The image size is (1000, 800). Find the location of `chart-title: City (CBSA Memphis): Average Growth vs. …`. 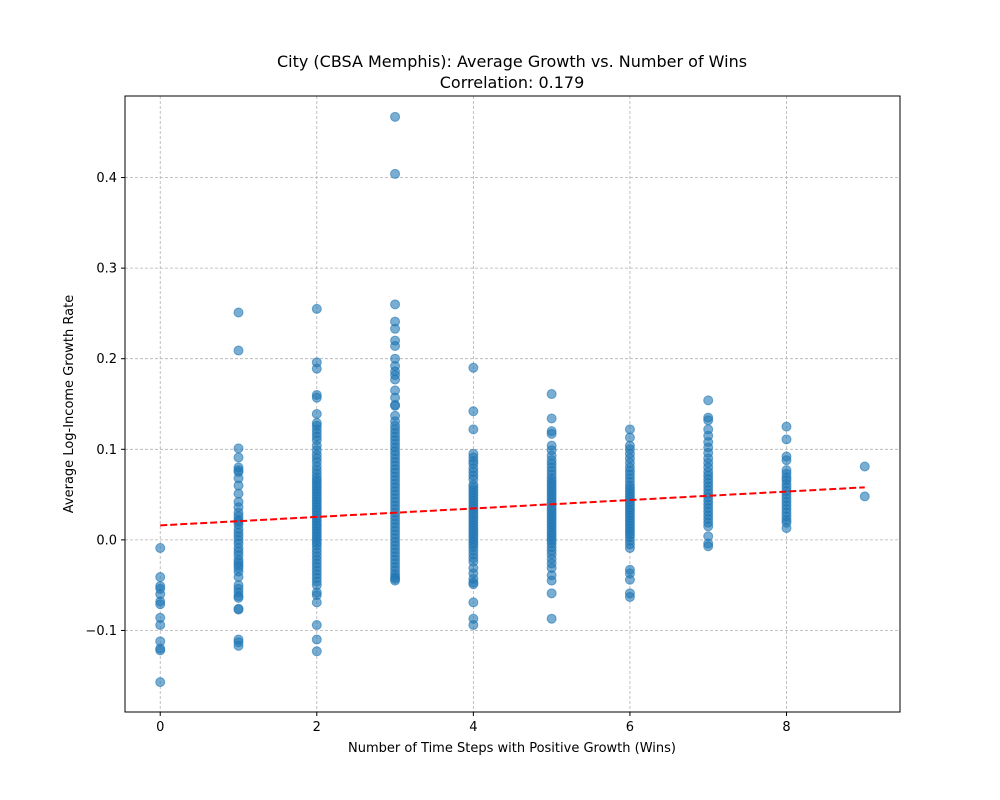

chart-title: City (CBSA Memphis): Average Growth vs. … is located at coordinates (512, 61).